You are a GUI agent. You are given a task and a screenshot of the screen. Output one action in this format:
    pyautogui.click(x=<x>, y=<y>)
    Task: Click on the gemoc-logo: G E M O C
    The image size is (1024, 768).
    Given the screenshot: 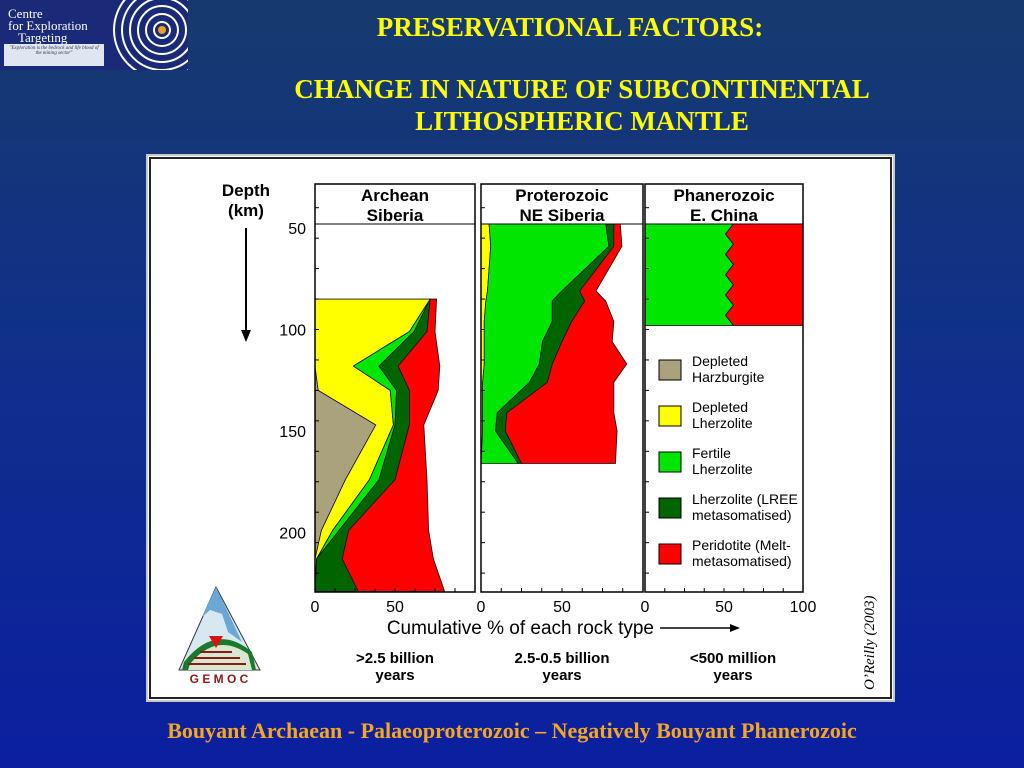 What is the action you would take?
    pyautogui.click(x=219, y=635)
    